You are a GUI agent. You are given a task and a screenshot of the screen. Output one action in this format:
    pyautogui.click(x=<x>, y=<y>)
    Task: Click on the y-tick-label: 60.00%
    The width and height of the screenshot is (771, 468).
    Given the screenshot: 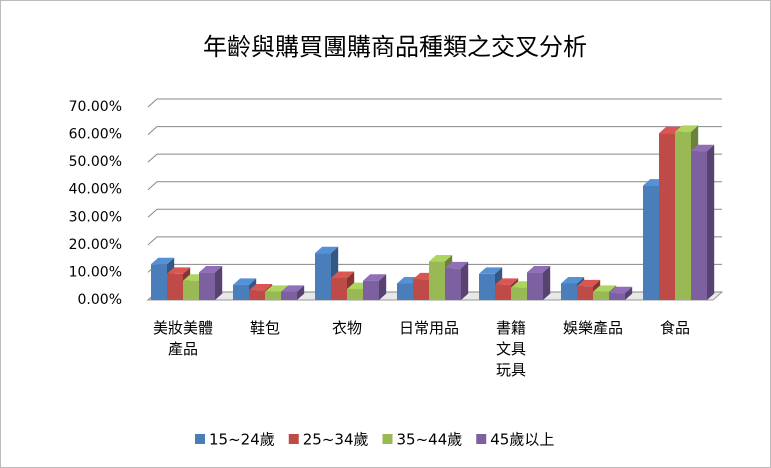 What is the action you would take?
    pyautogui.click(x=95, y=135)
    